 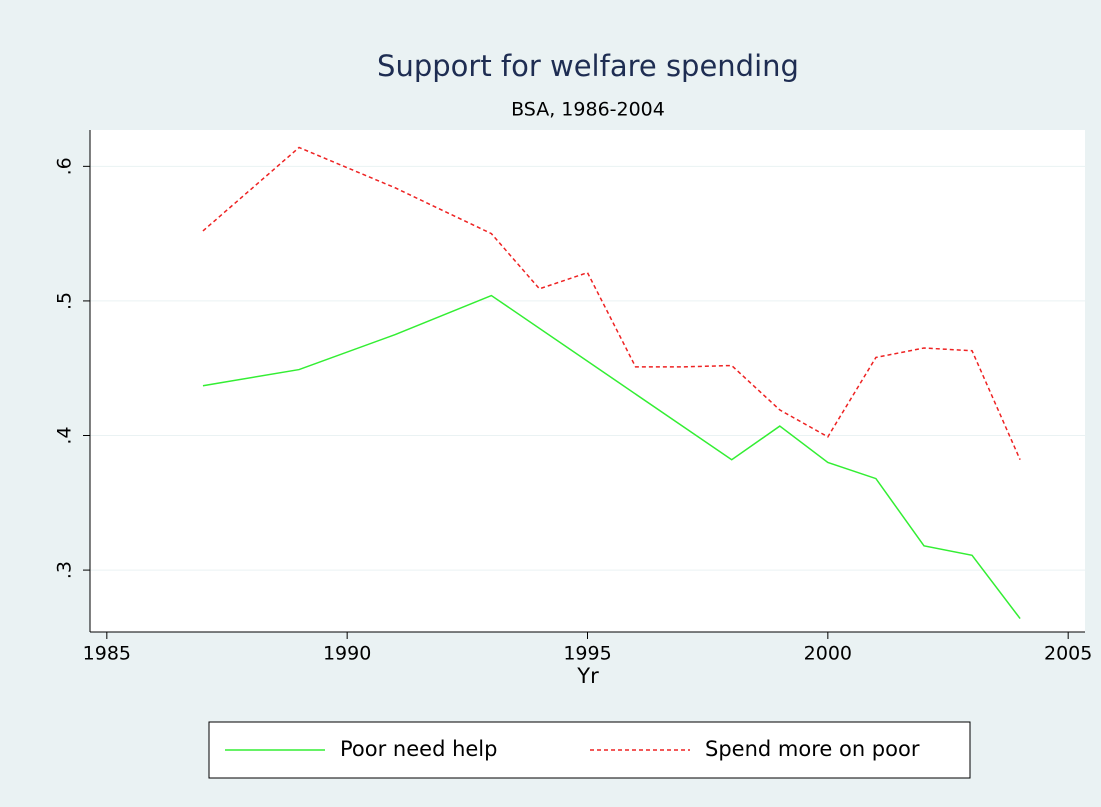 What do you see at coordinates (107, 654) in the screenshot?
I see `x-tick-label: 1985` at bounding box center [107, 654].